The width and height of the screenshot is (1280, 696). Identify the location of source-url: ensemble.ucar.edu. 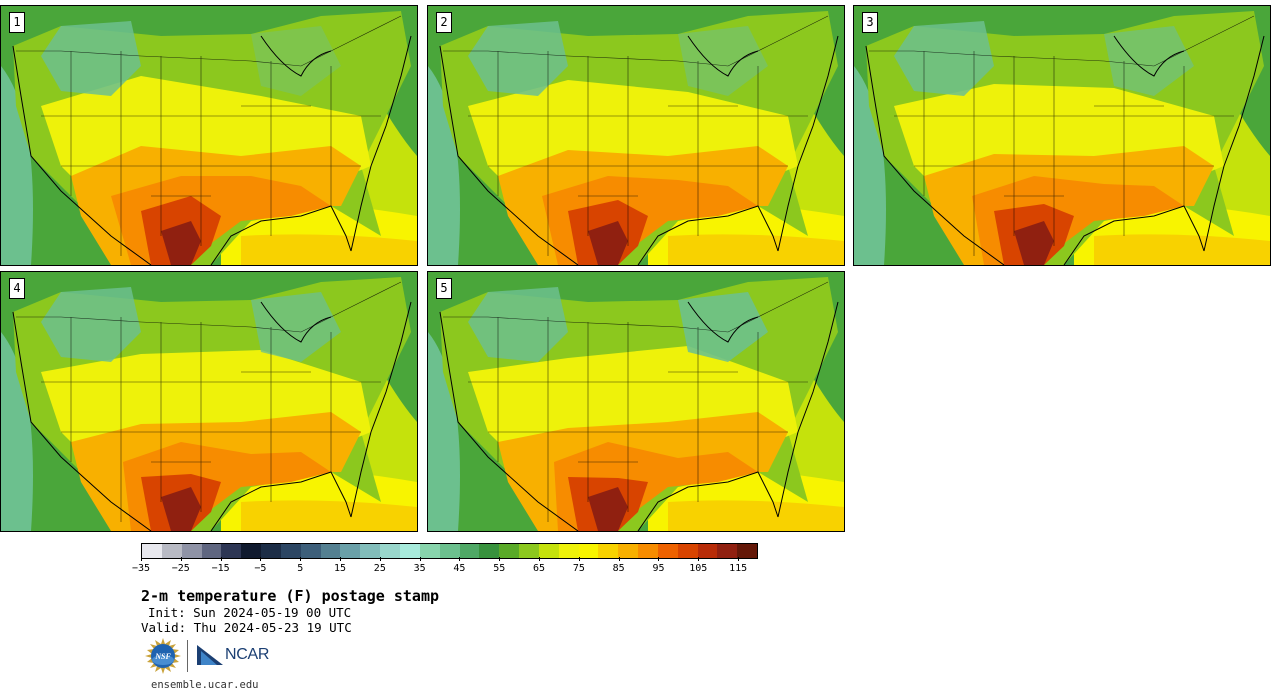
(205, 685).